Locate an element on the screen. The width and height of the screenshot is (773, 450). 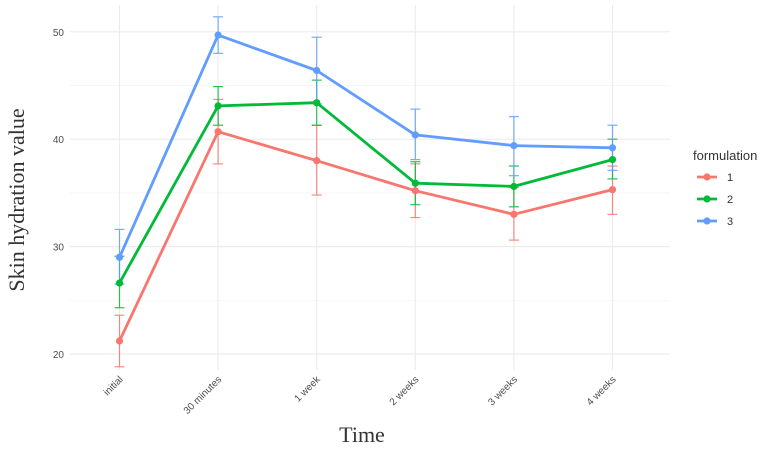
x-tick-label: 3 weeks is located at coordinates (503, 391).